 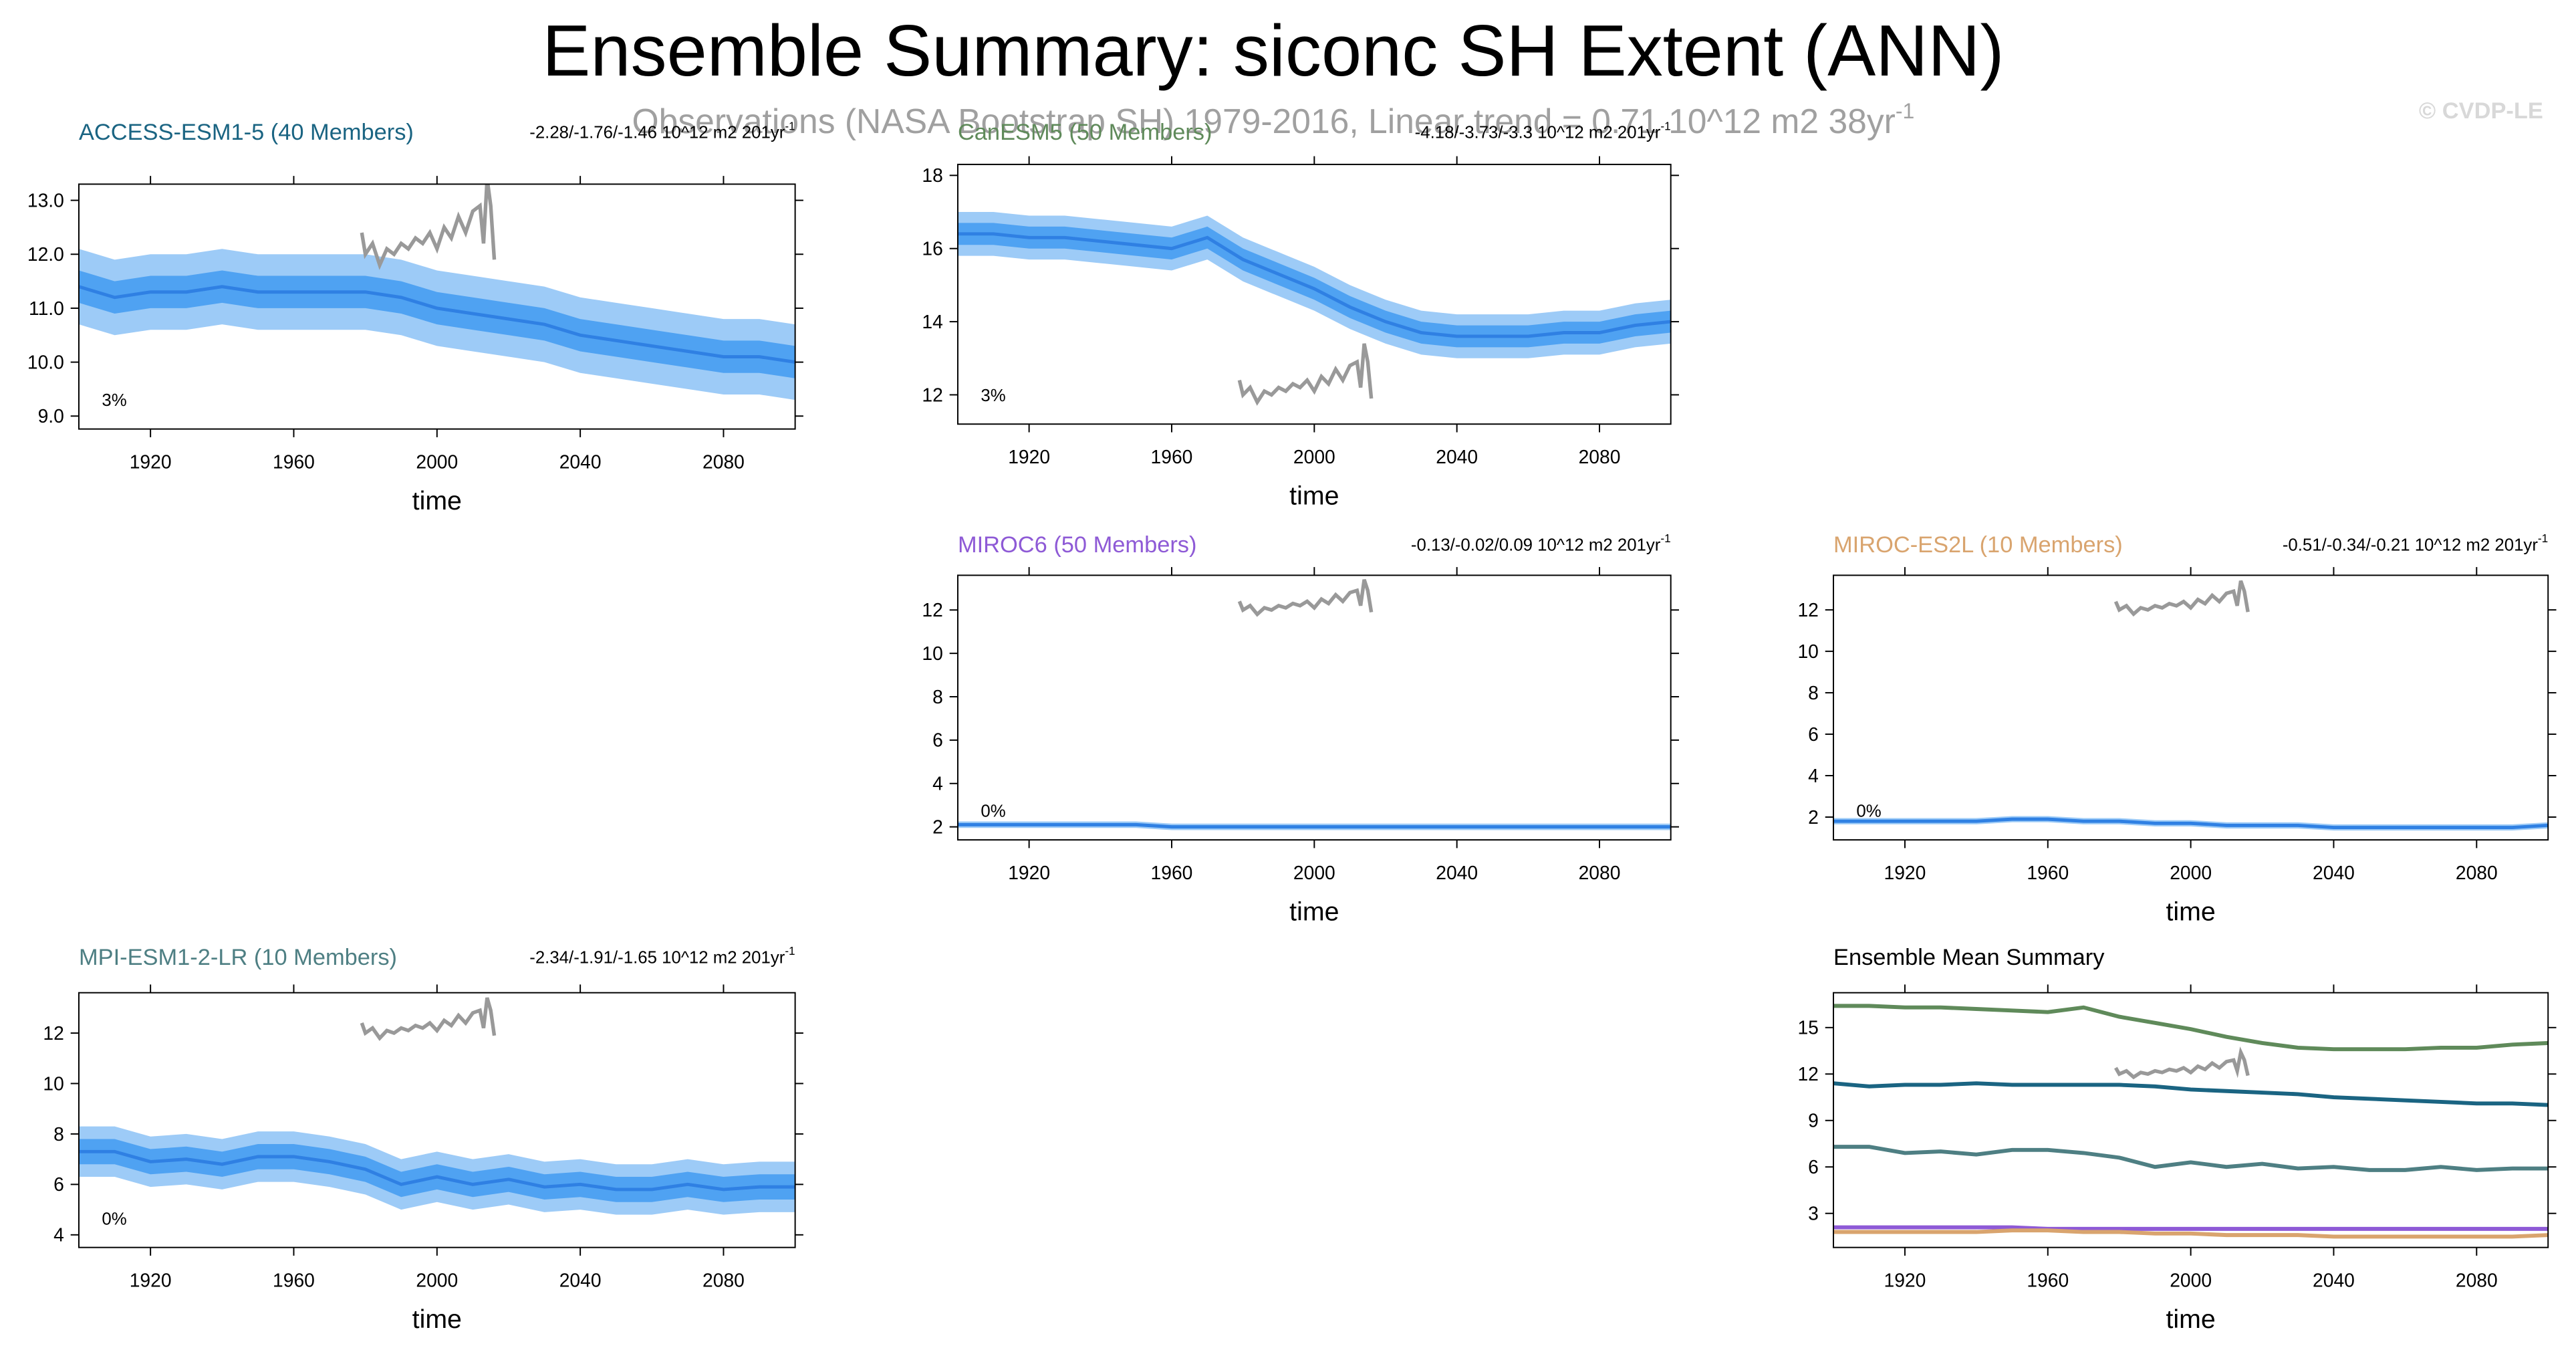 I want to click on trend-text: -0.13/-0.02/0.09 10^12 m2 201yr-1, so click(x=1541, y=543).